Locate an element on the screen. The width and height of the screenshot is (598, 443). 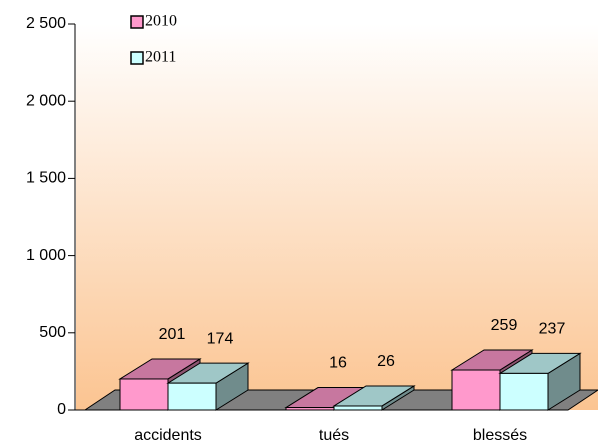
legend-label: 2011 is located at coordinates (160, 57).